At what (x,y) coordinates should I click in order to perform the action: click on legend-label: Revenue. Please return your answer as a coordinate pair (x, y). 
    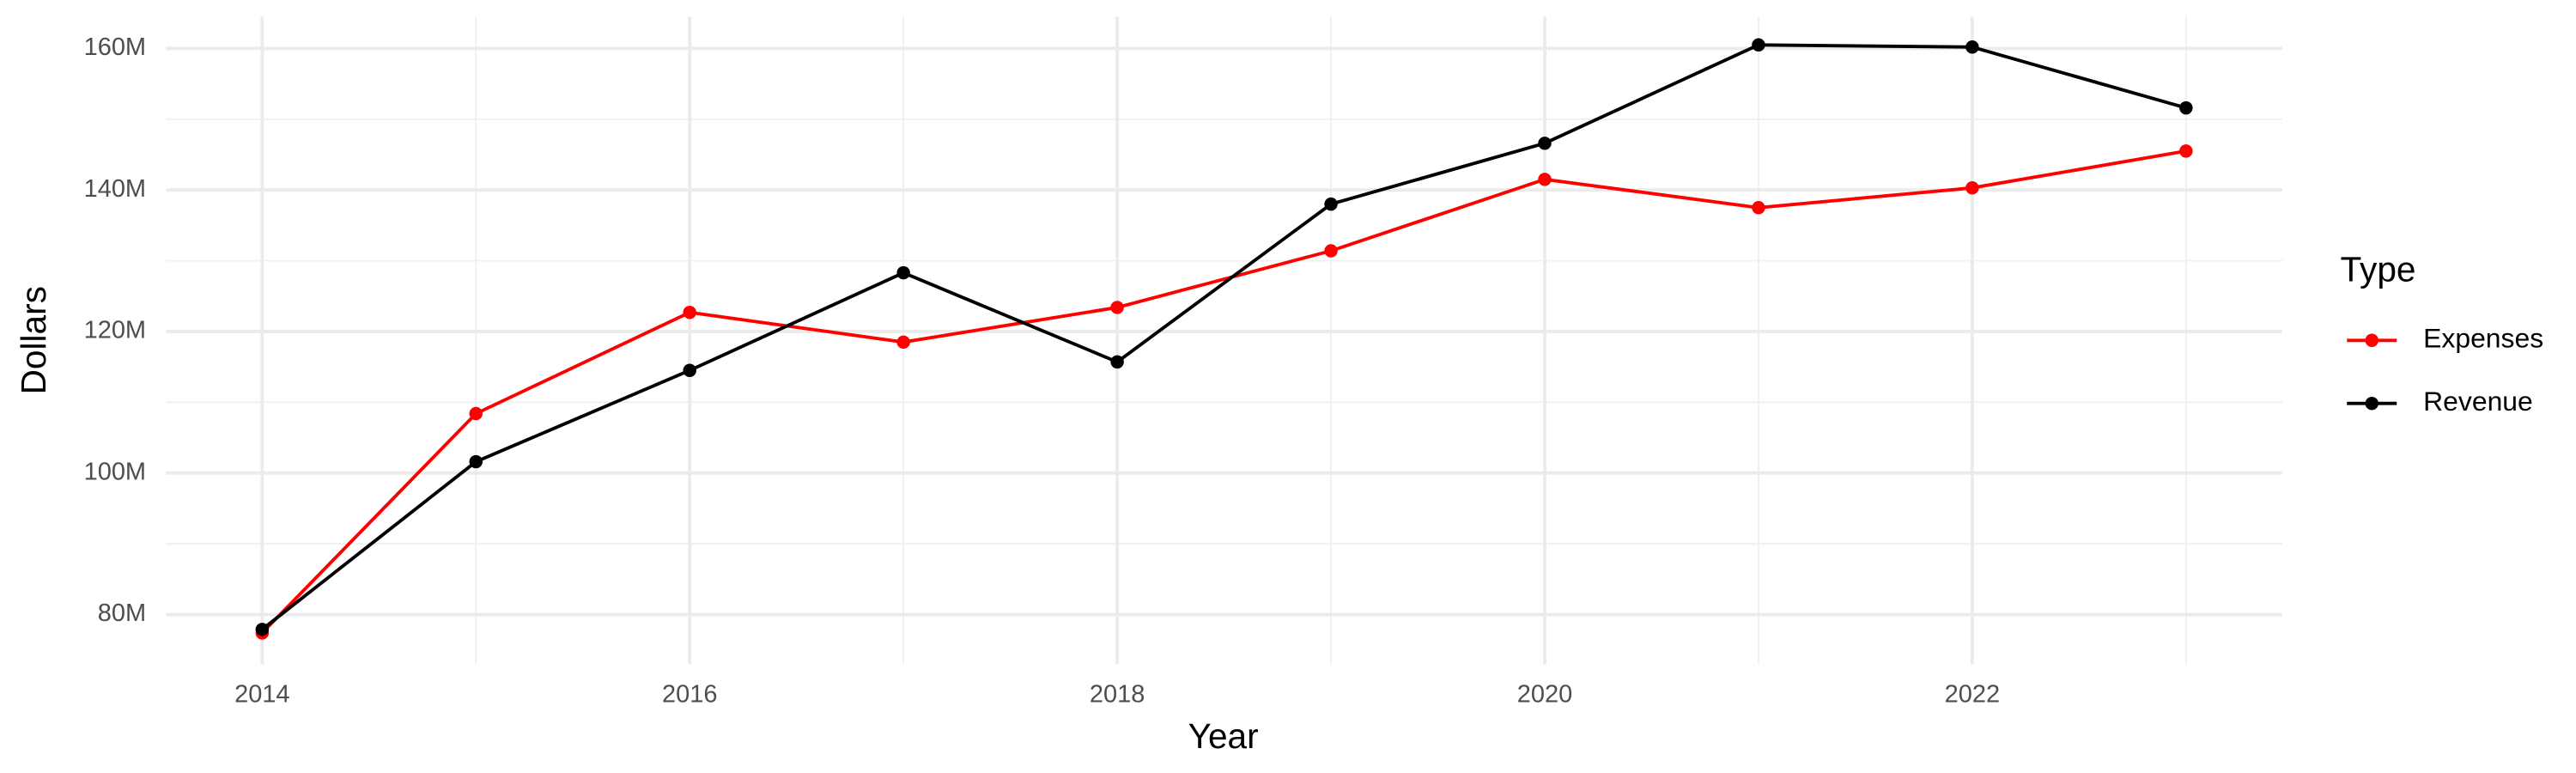
    Looking at the image, I should click on (2478, 401).